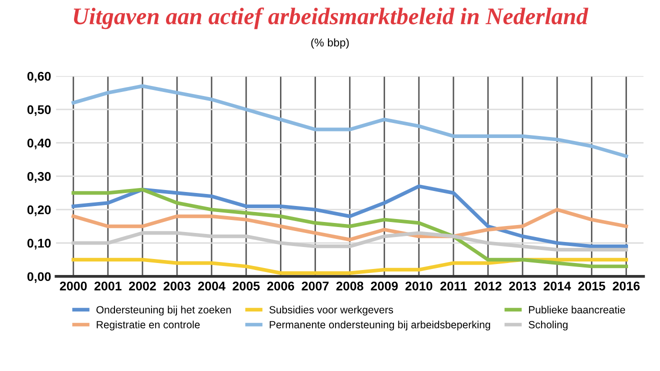 This screenshot has width=660, height=371. I want to click on y-tick-label: 0,10, so click(39, 244).